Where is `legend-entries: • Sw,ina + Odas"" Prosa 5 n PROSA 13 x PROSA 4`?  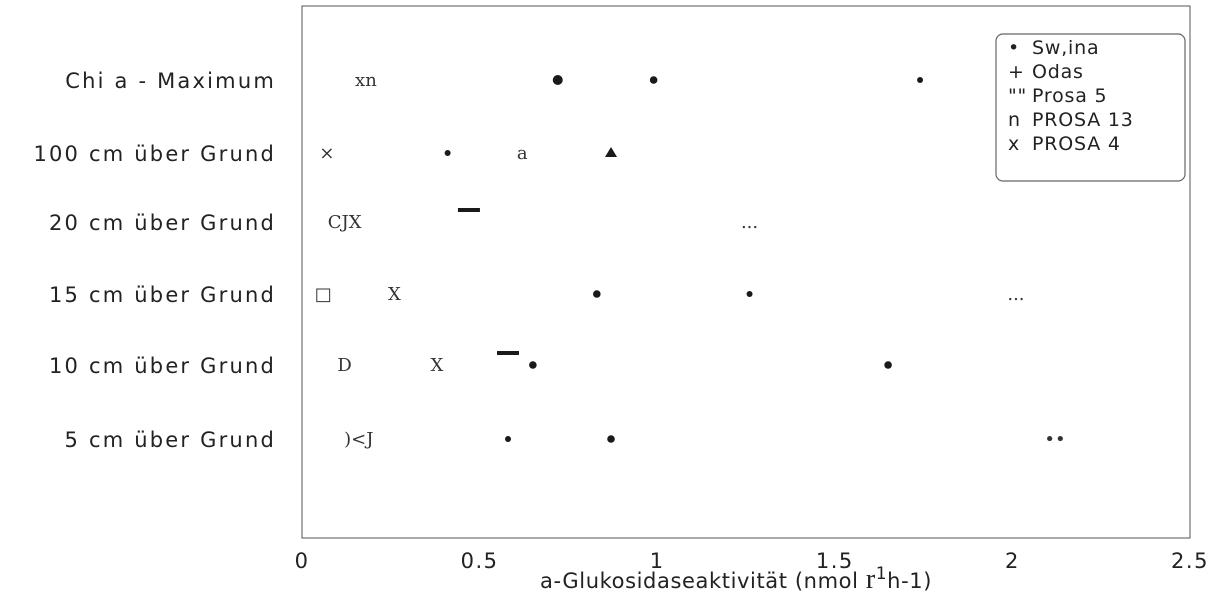 legend-entries: • Sw,ina + Odas"" Prosa 5 n PROSA 13 x PROSA 4 is located at coordinates (1071, 96).